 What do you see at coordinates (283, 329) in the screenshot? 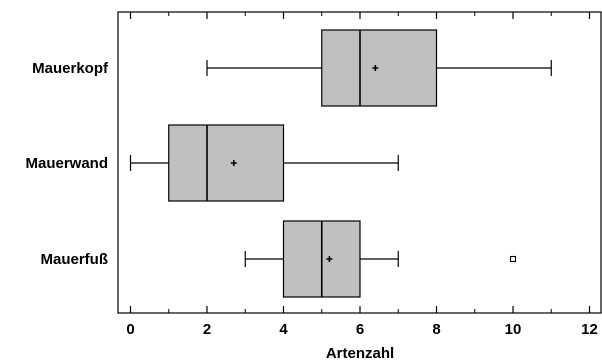
I see `x-tick-label: 4` at bounding box center [283, 329].